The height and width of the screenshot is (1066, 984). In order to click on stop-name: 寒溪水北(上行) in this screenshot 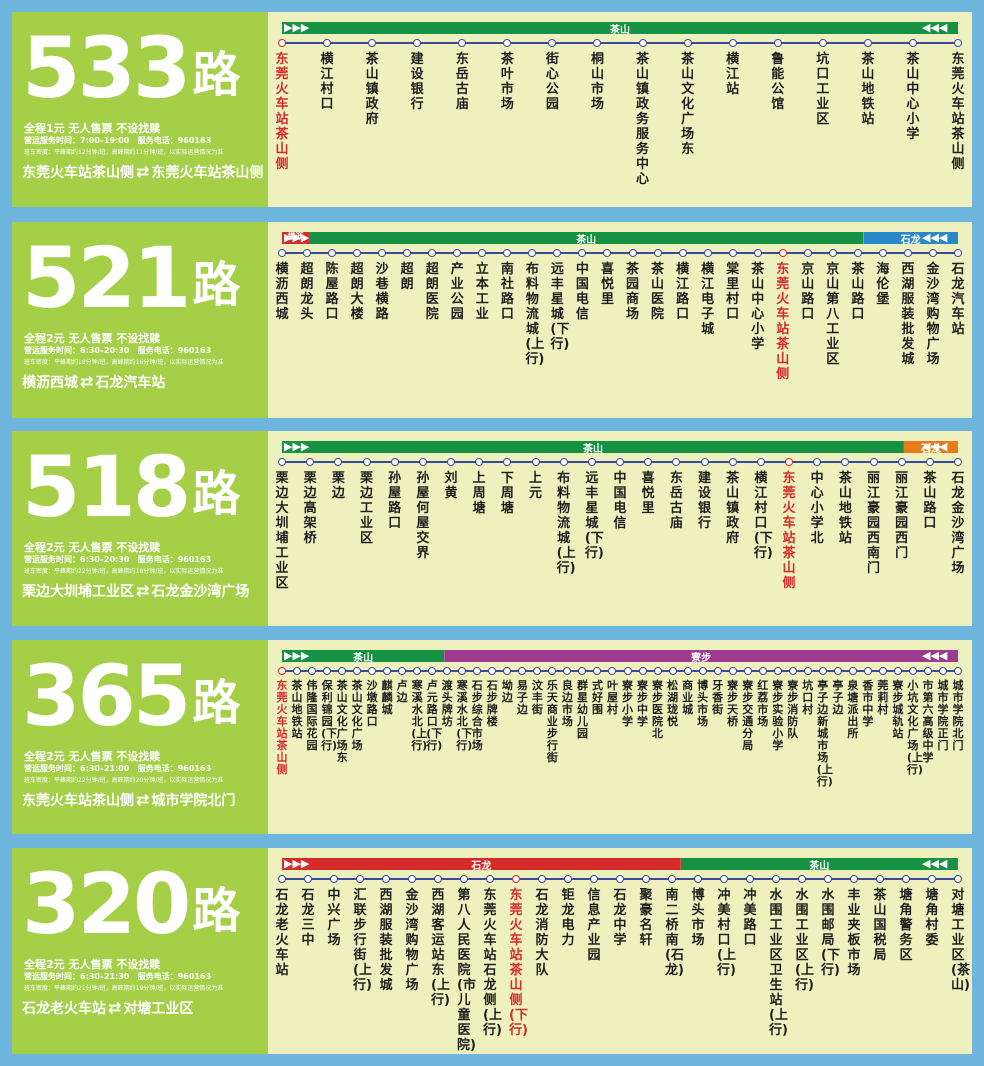, I will do `click(419, 715)`.